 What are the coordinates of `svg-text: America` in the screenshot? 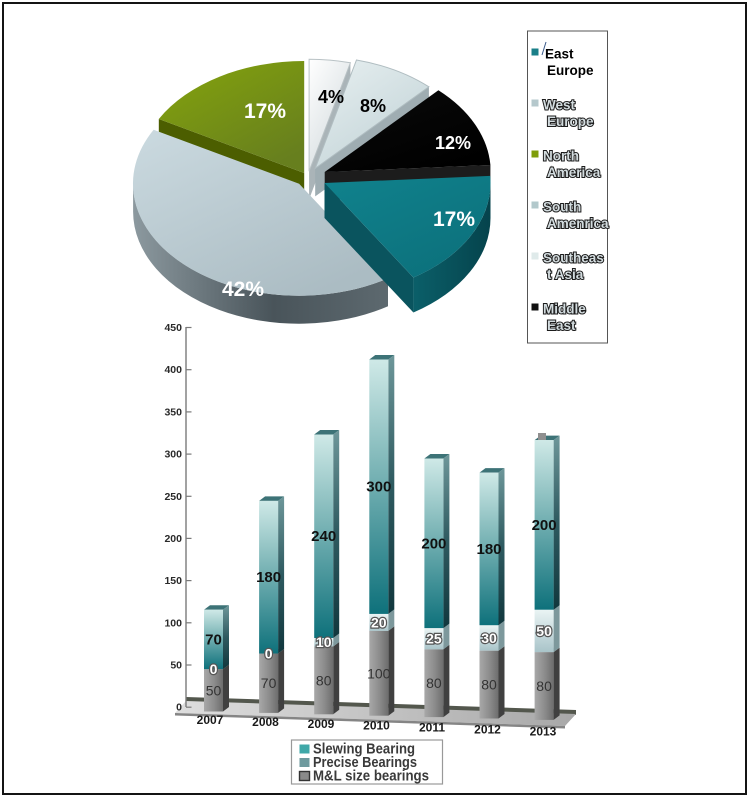 It's located at (574, 172).